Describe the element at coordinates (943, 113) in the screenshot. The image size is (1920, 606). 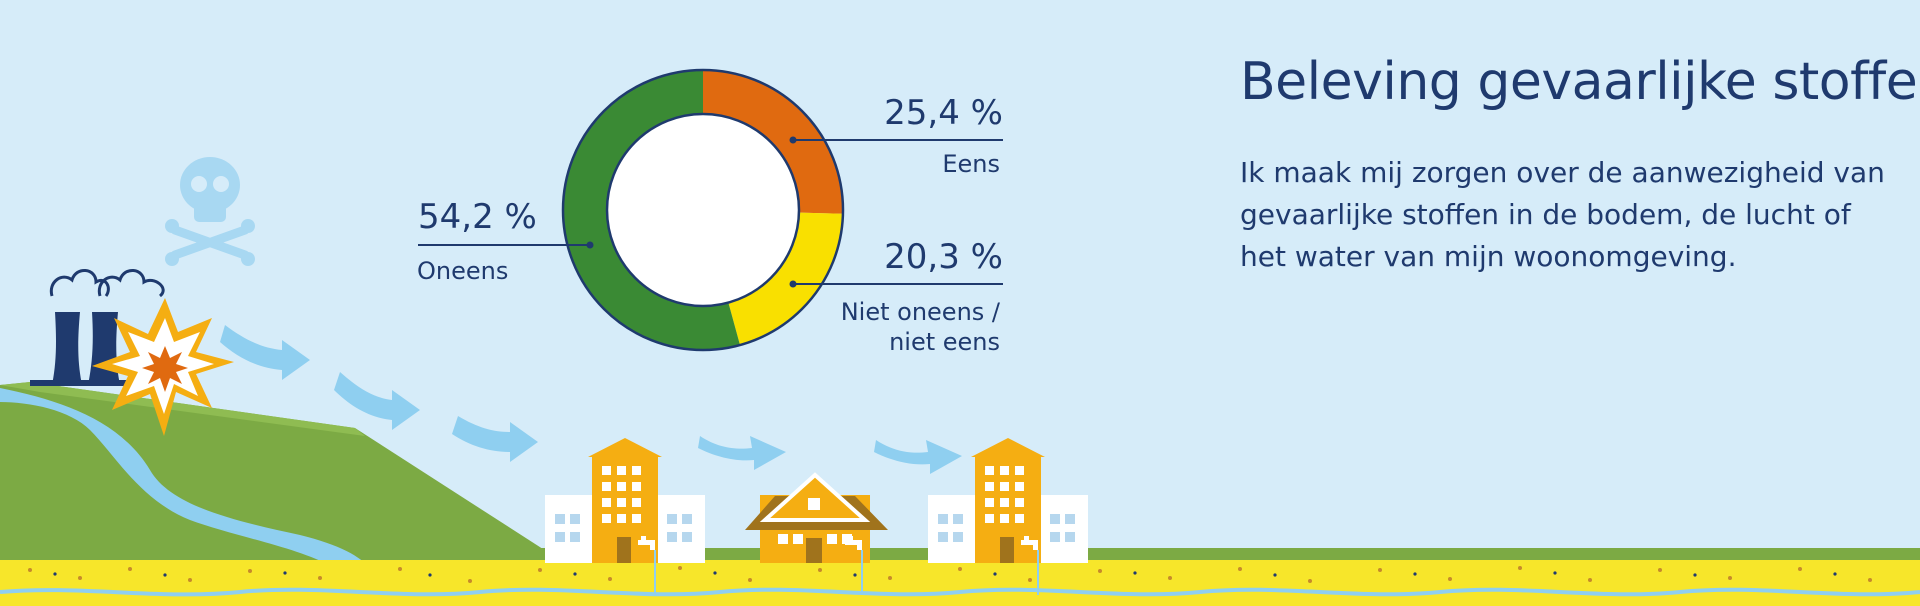
I see `value-label-eens: 25,4 %` at that location.